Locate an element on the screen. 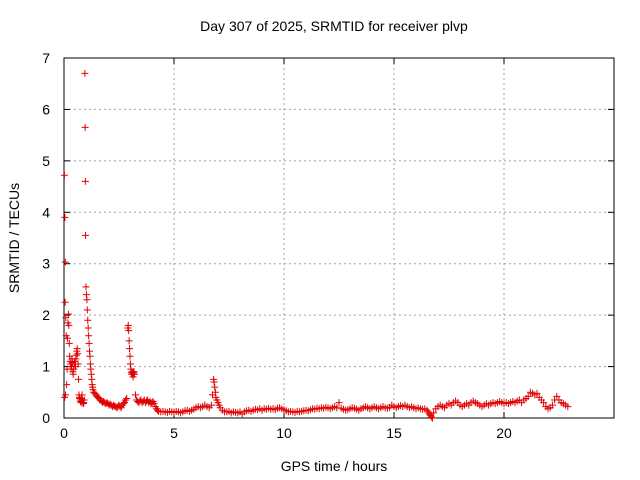 The width and height of the screenshot is (640, 480). y-tick-label: 0 is located at coordinates (46, 418).